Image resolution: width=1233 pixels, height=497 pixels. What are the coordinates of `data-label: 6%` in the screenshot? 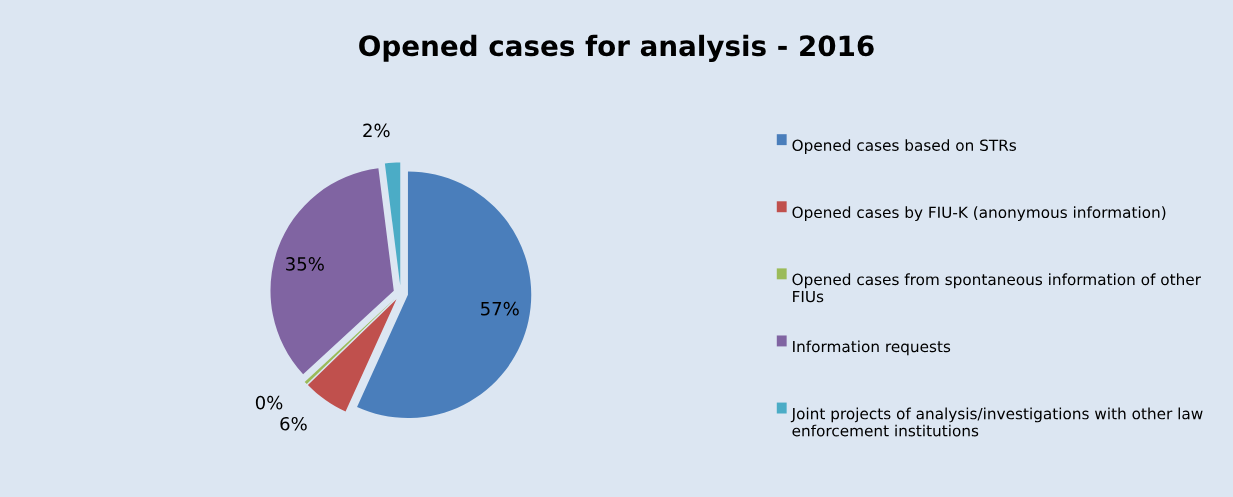 It's located at (293, 423).